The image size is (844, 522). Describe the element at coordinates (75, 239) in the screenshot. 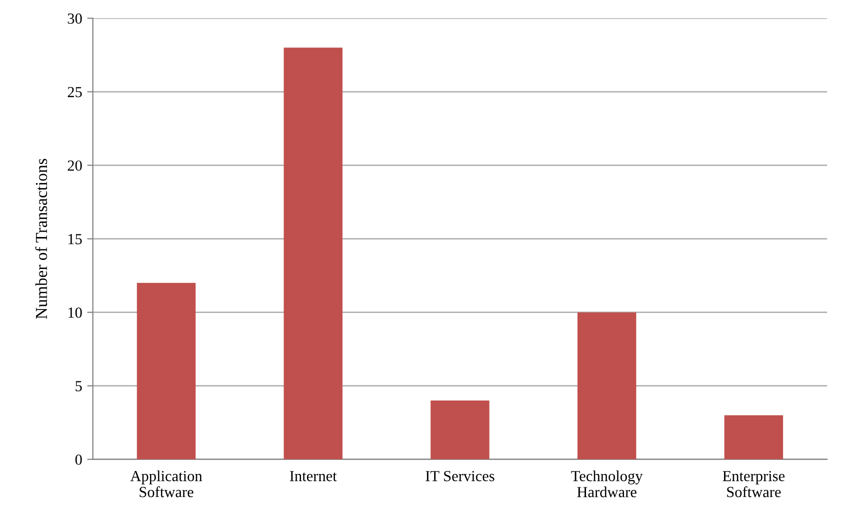

I see `y-tick-label: 15` at that location.